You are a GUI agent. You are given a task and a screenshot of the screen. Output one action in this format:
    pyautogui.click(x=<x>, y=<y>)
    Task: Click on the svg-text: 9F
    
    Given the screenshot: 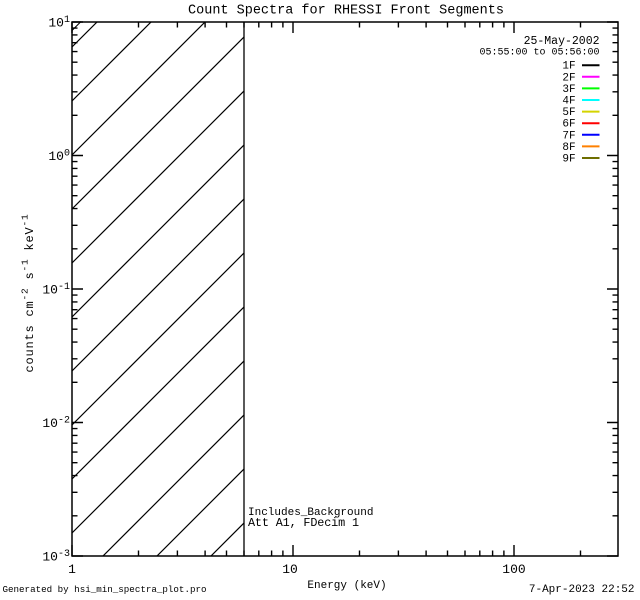 What is the action you would take?
    pyautogui.click(x=568, y=160)
    